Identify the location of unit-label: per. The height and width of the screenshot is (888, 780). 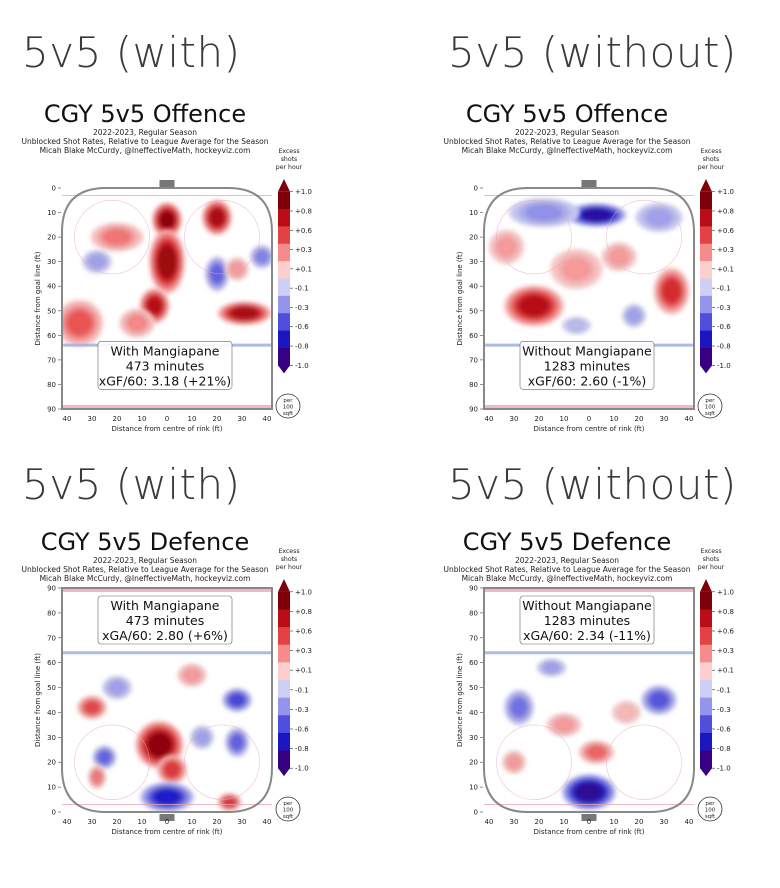
(288, 401).